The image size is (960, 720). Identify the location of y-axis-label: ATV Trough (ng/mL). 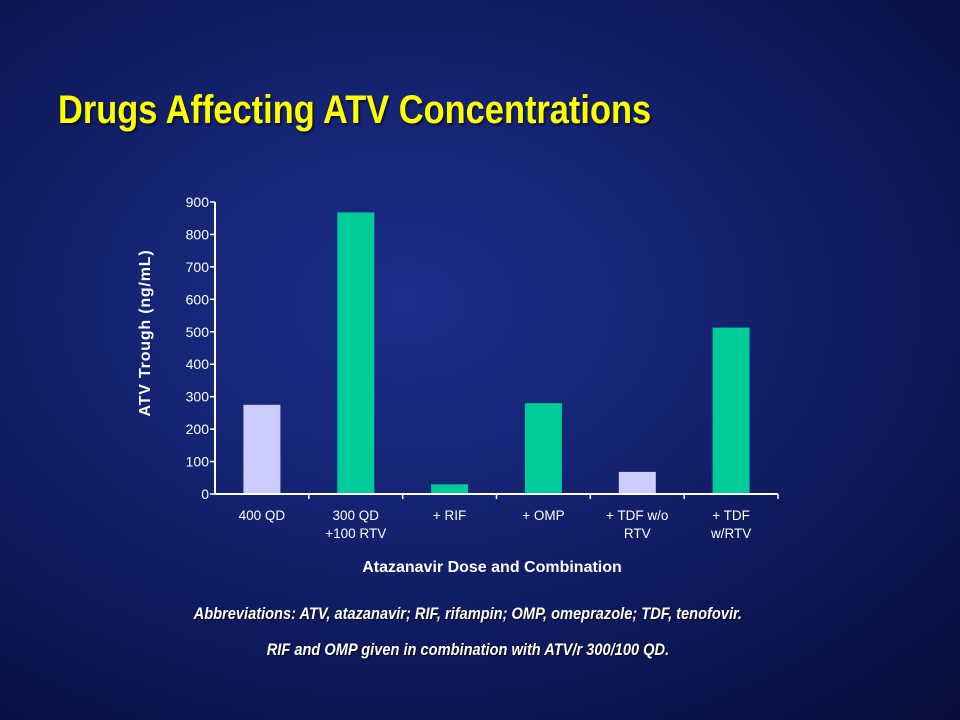
(145, 333).